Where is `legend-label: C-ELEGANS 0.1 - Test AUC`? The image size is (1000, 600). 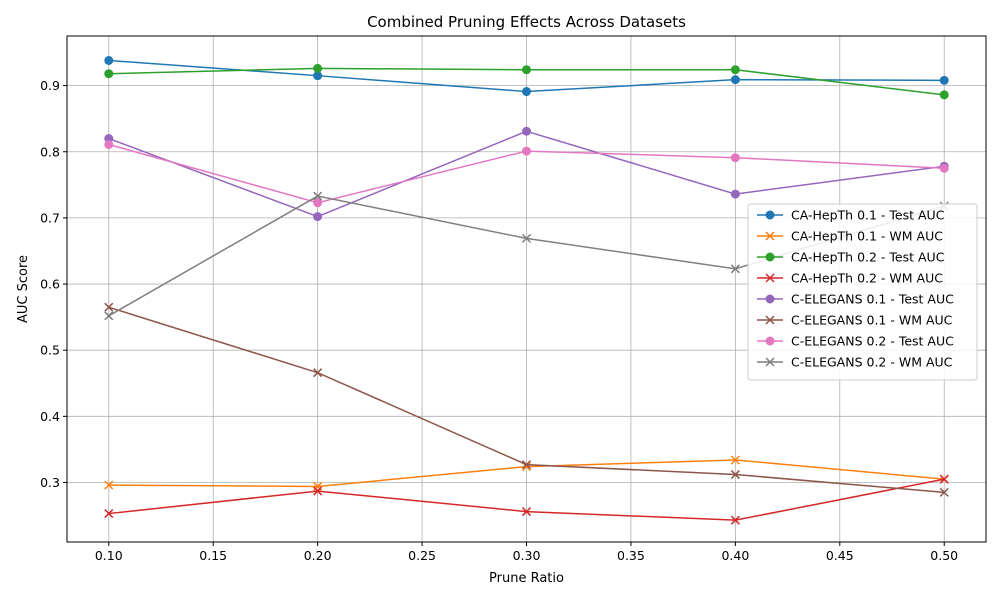
legend-label: C-ELEGANS 0.1 - Test AUC is located at coordinates (872, 299).